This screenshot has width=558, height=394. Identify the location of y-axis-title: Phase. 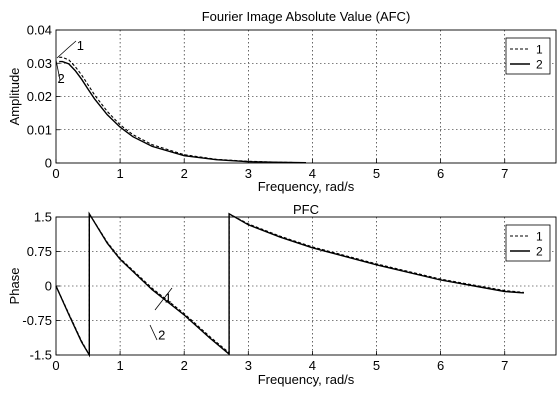
(14, 286).